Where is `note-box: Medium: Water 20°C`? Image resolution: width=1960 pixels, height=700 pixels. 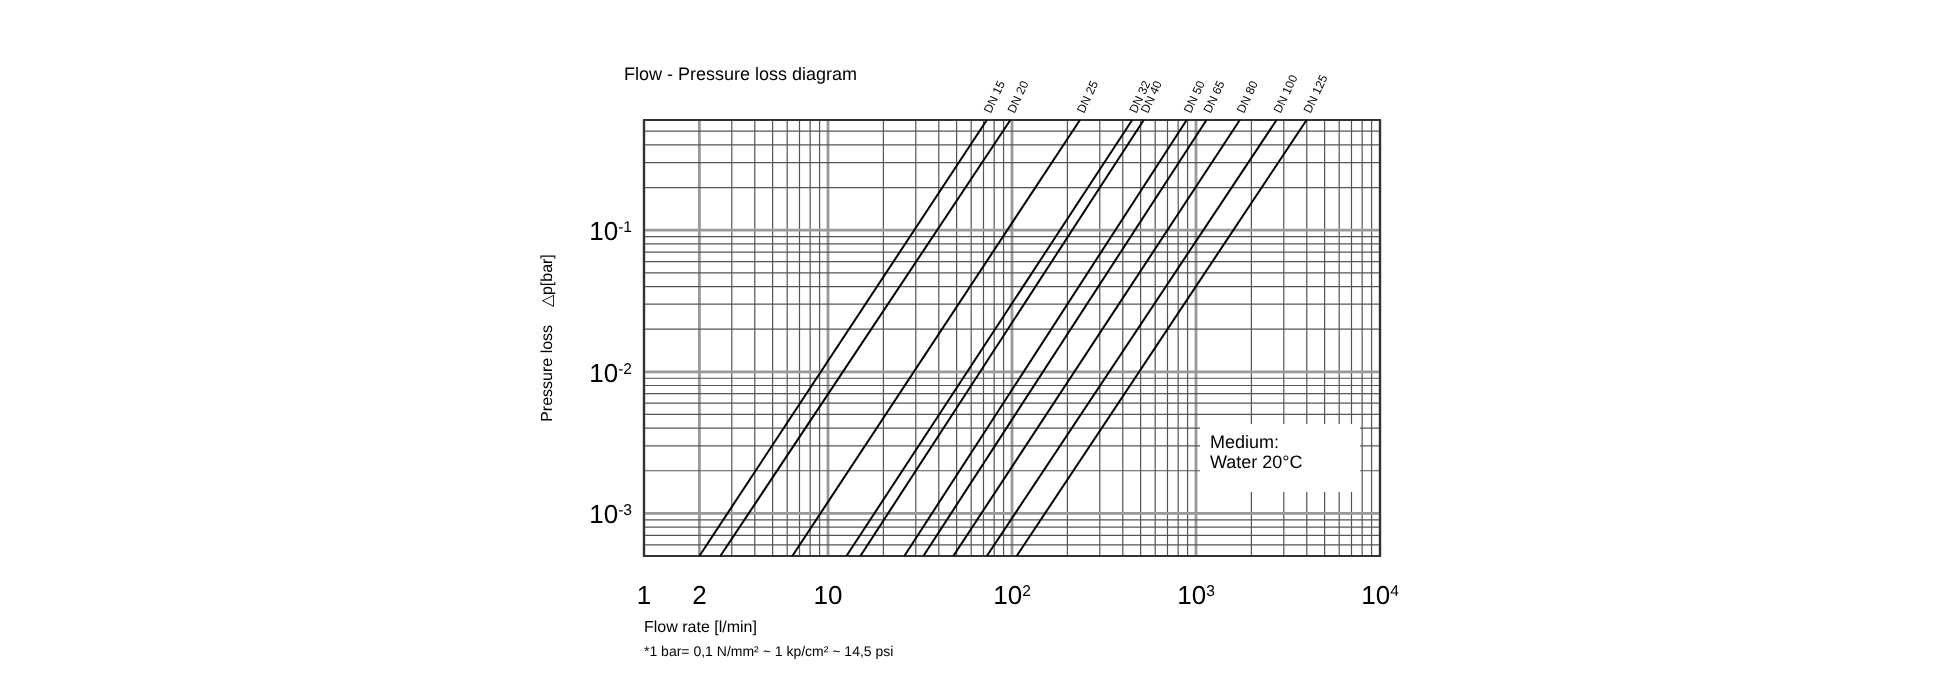
note-box: Medium: Water 20°C is located at coordinates (1280, 458).